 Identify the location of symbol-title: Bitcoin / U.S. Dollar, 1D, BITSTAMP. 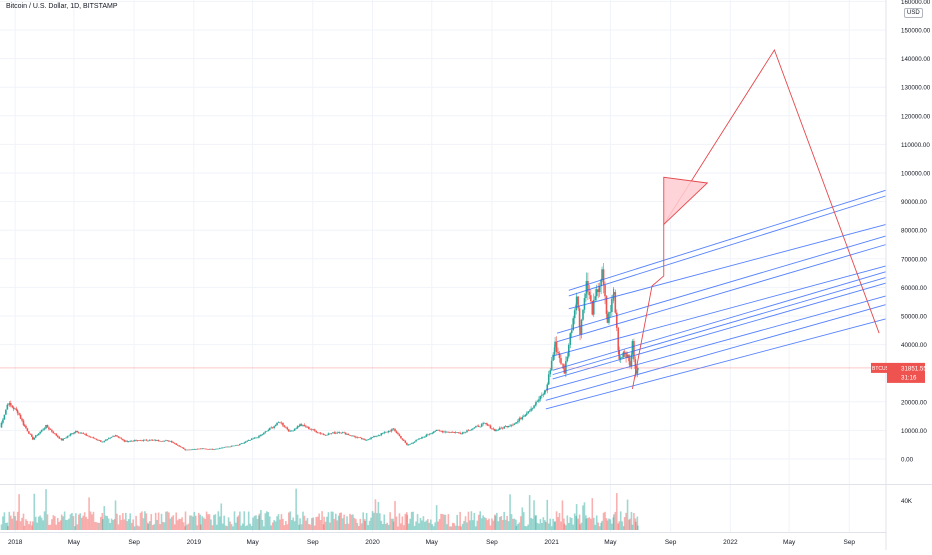
(62, 6).